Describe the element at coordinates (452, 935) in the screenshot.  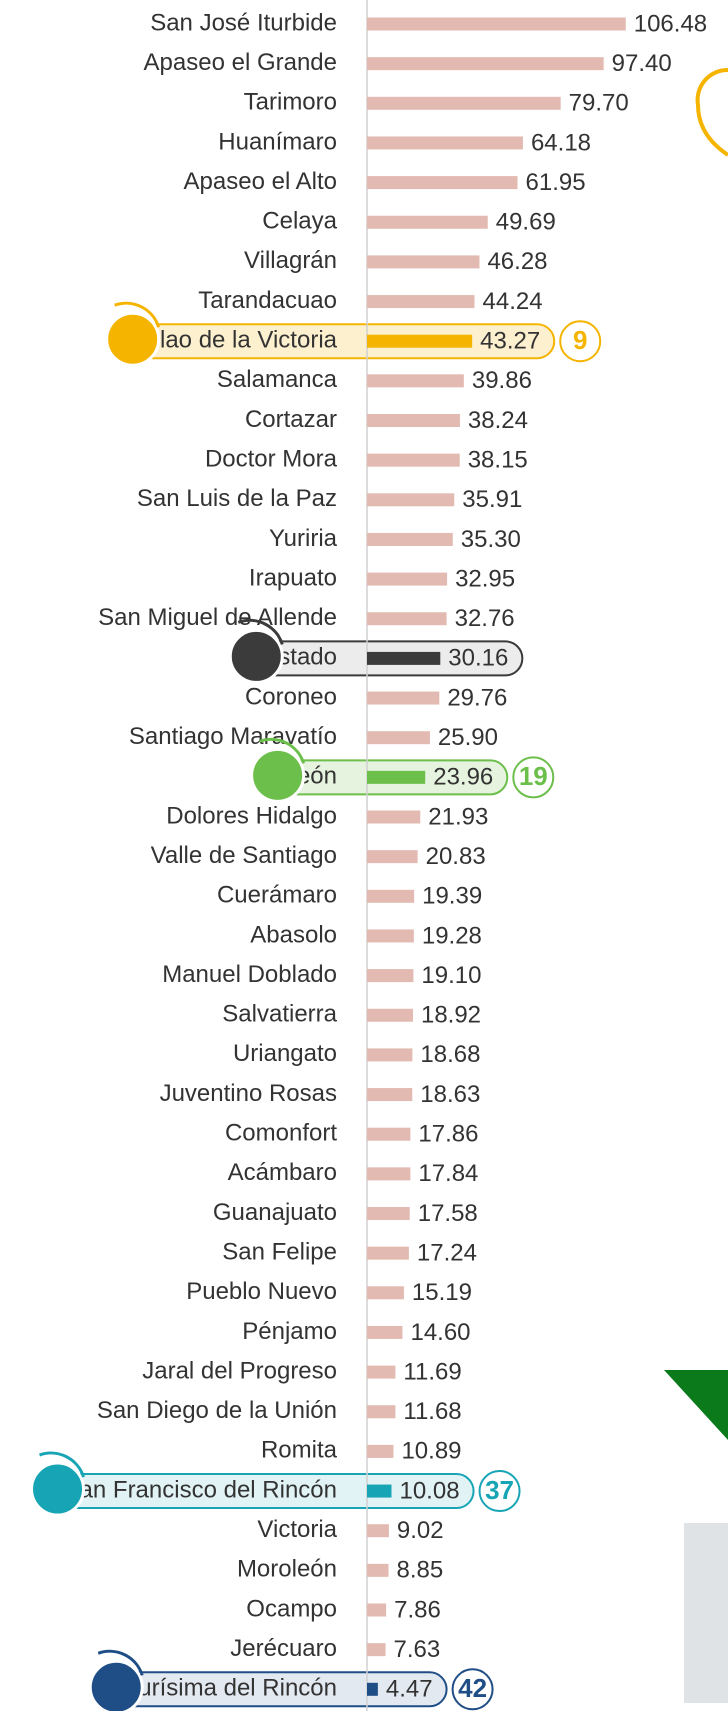
I see `value-label: 19.28` at that location.